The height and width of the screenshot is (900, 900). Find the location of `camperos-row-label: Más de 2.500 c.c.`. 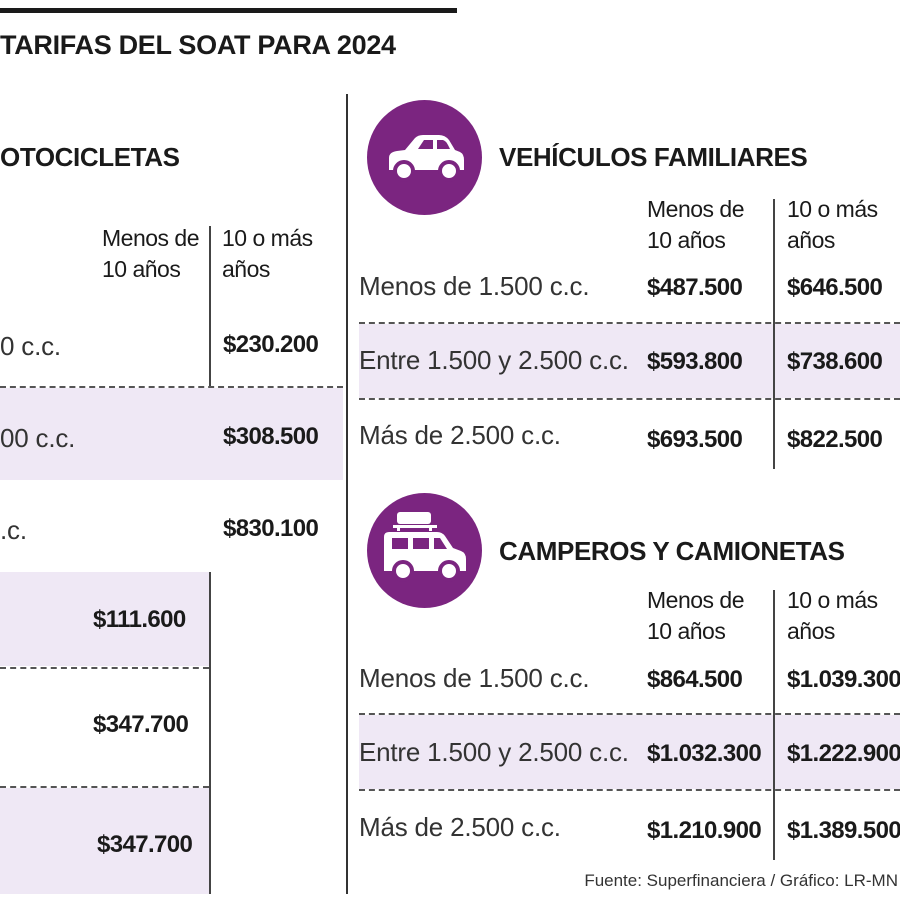

camperos-row-label: Más de 2.500 c.c. is located at coordinates (460, 827).